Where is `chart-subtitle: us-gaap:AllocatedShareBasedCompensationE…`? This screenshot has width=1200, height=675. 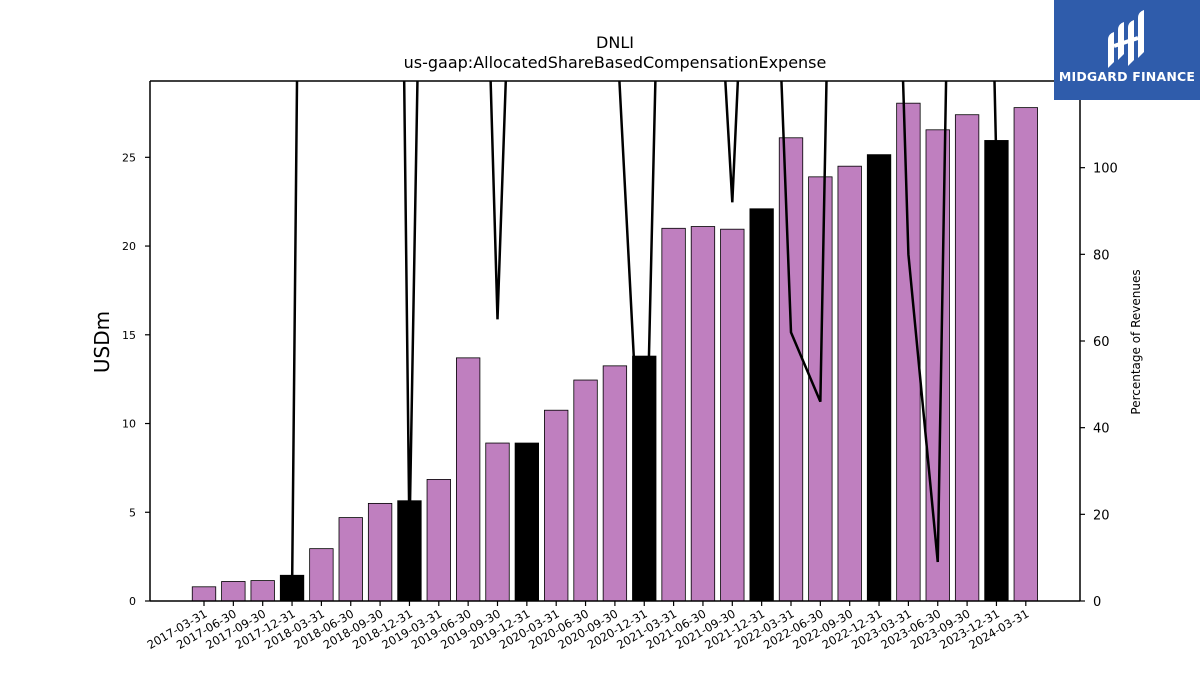 chart-subtitle: us-gaap:AllocatedShareBasedCompensationE… is located at coordinates (615, 62).